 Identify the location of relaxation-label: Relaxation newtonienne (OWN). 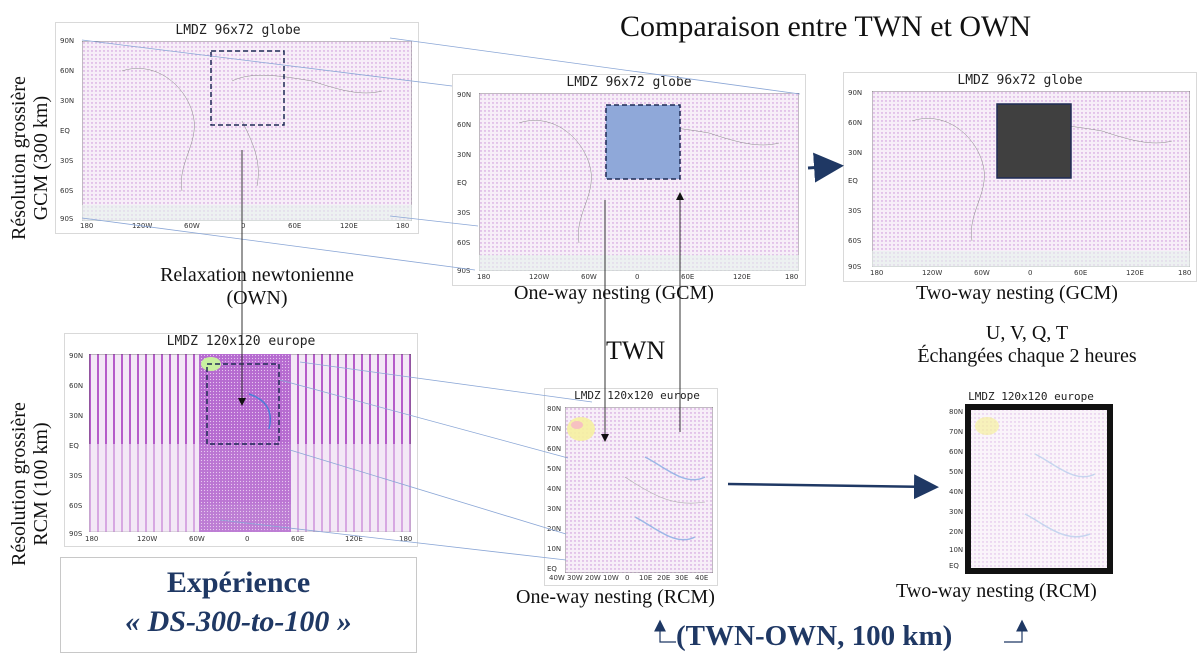
(257, 287).